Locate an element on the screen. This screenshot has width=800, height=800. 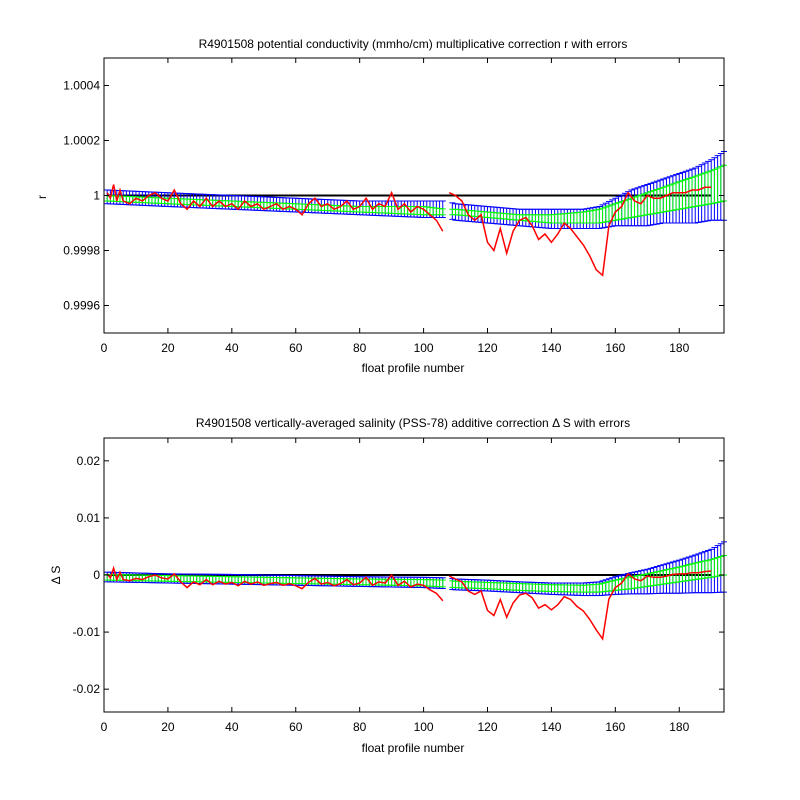
outer-error-bars is located at coordinates (415, 569).